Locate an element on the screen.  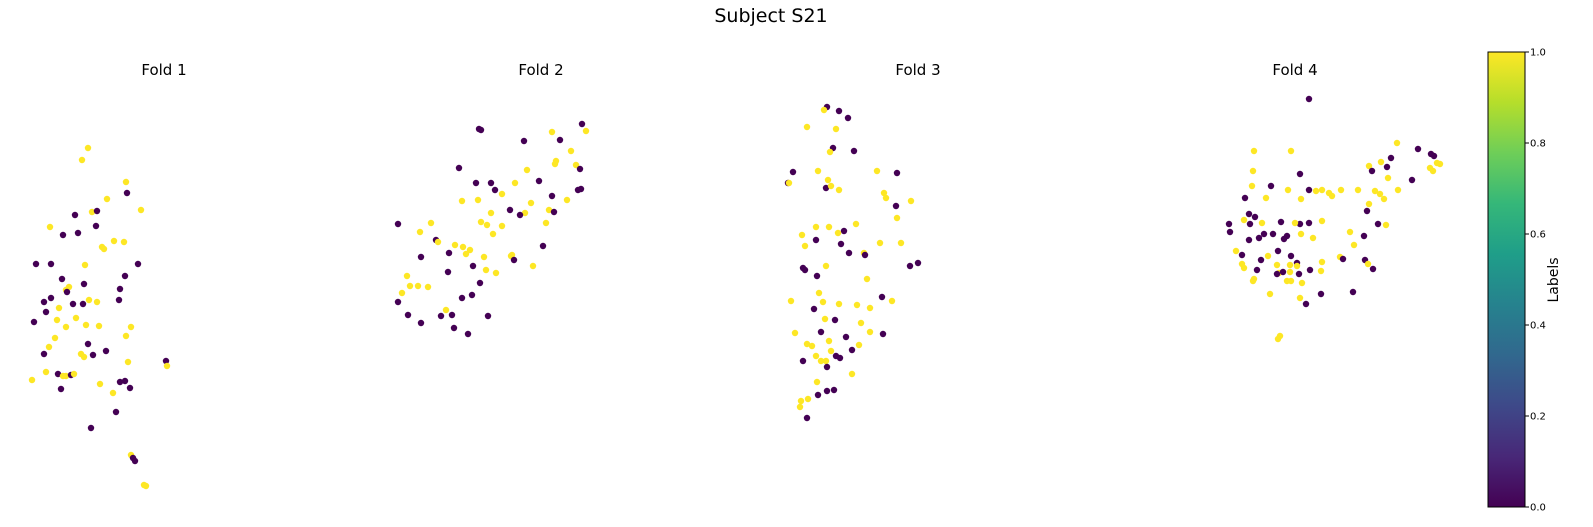
subplot-fold-2: Fold 2 is located at coordinates (492, 199).